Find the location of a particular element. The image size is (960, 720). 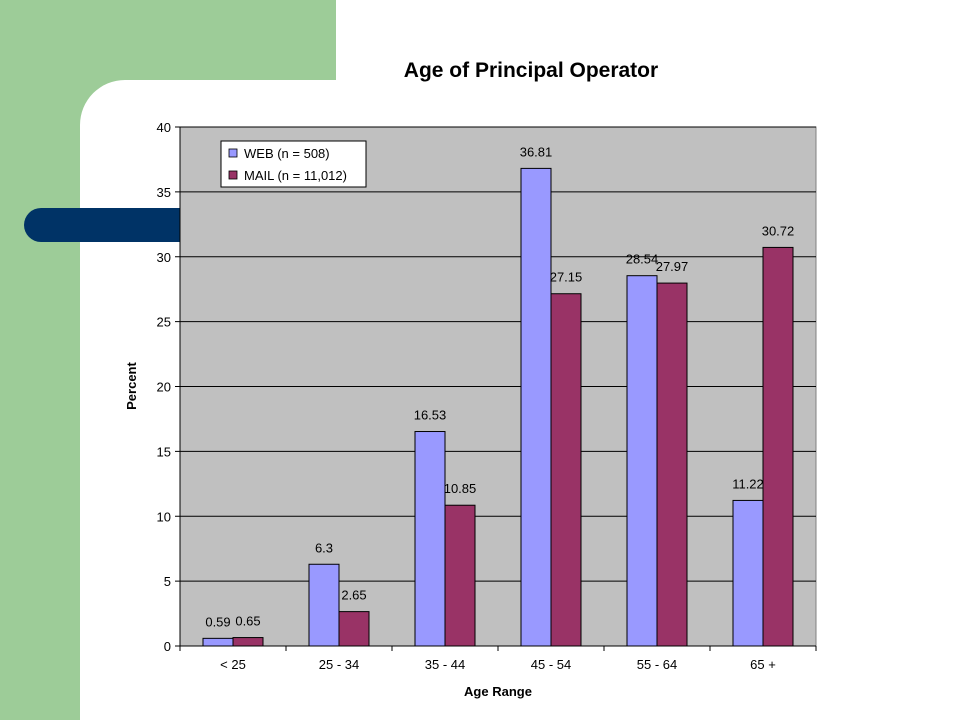

green-top-panel is located at coordinates (168, 40).